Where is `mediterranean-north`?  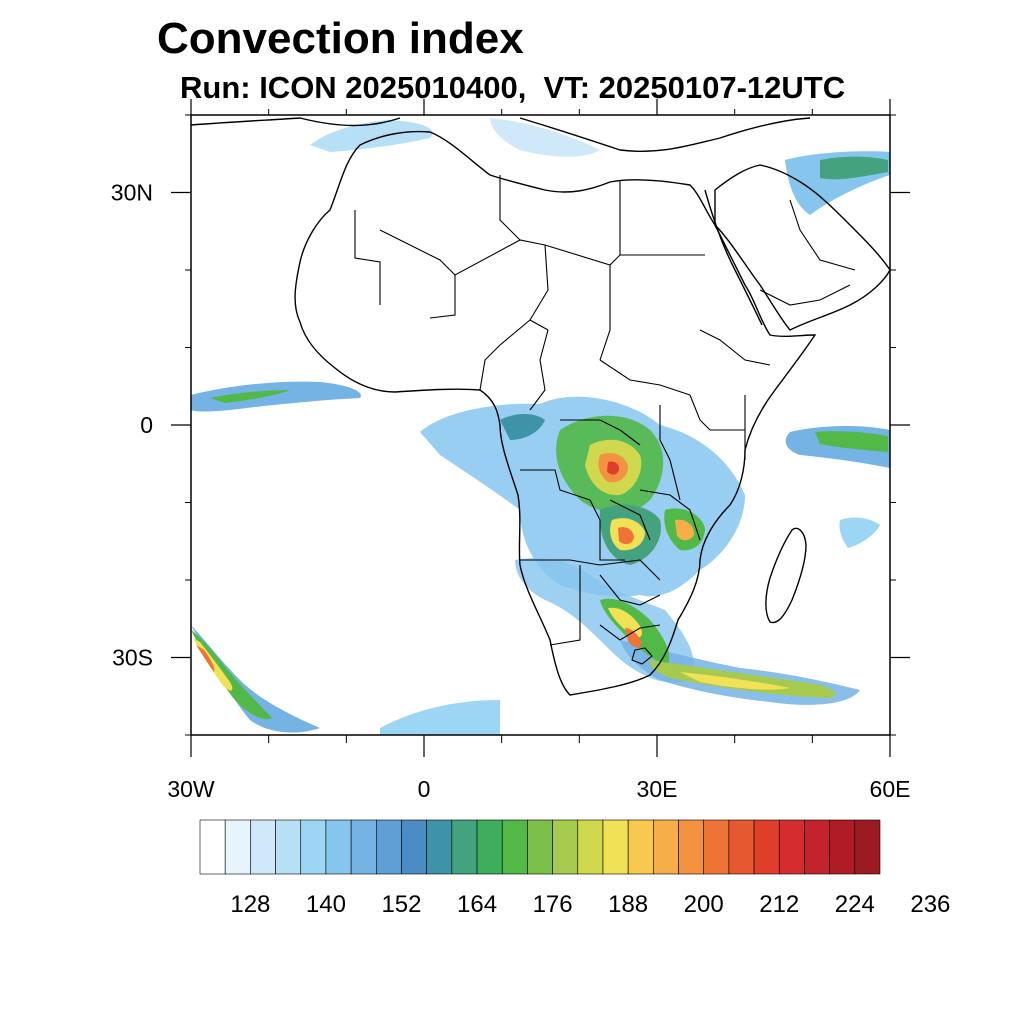
mediterranean-north is located at coordinates (296, 122).